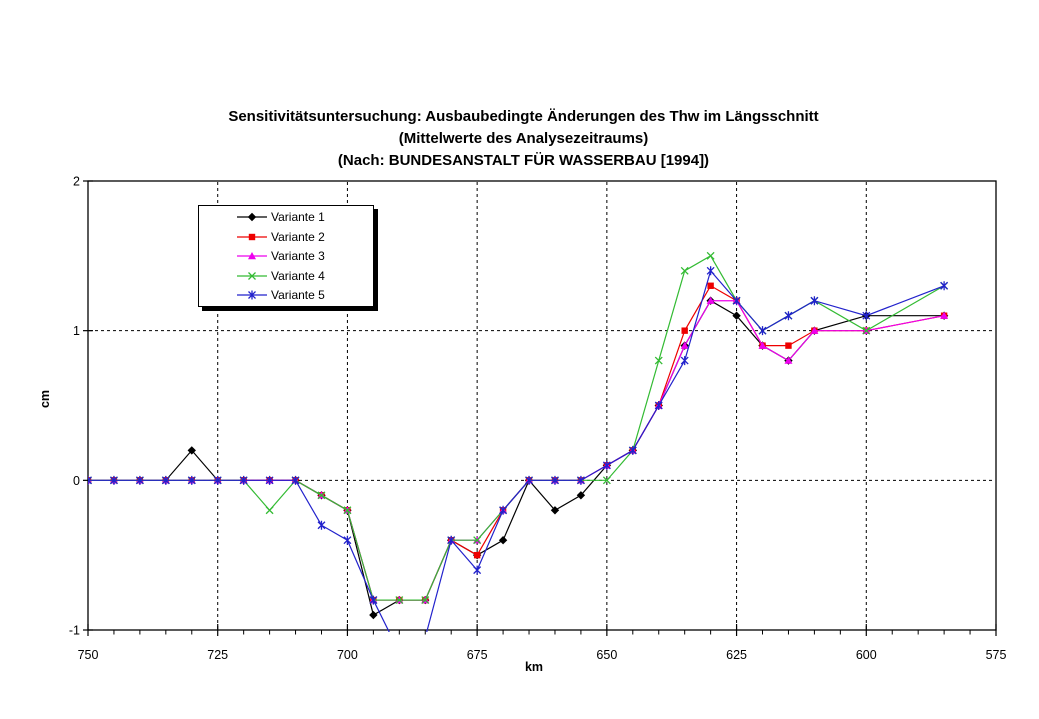 The image size is (1039, 719). What do you see at coordinates (298, 217) in the screenshot?
I see `legend-label: Variante 1` at bounding box center [298, 217].